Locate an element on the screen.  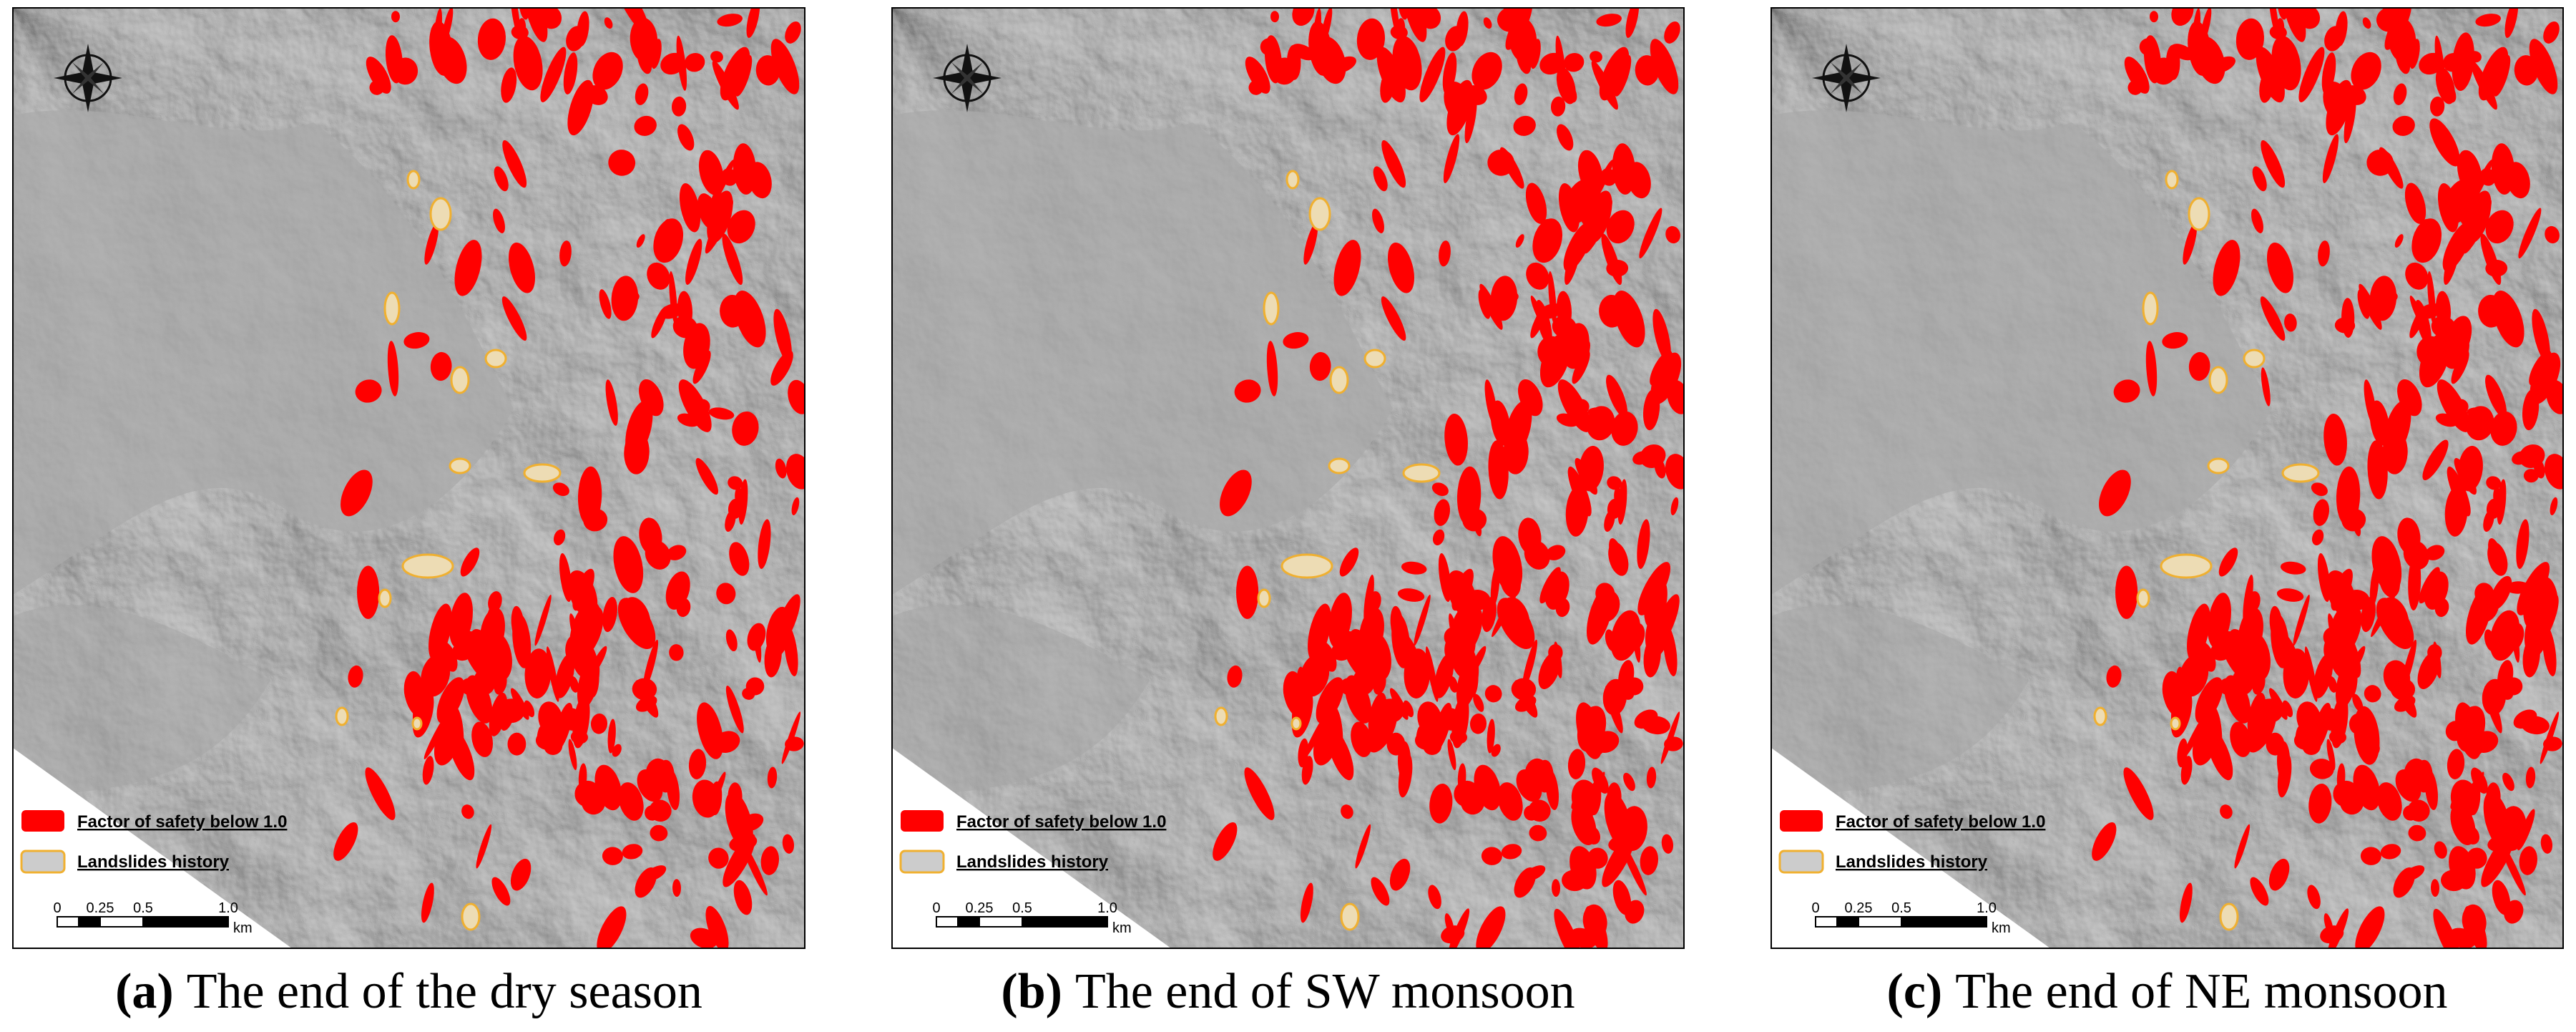
caption-text: The end of SW monsoon is located at coordinates (1325, 992).